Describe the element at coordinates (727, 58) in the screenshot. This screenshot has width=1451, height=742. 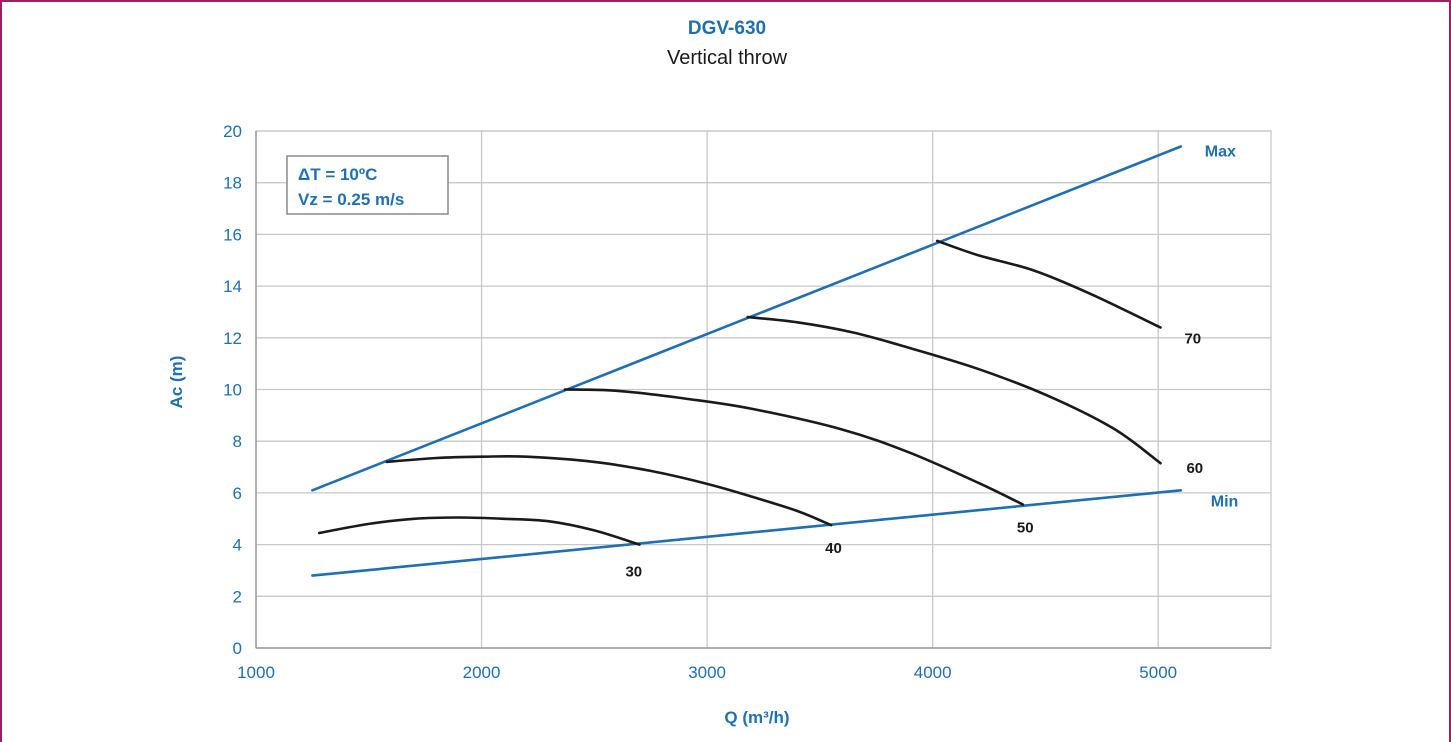
I see `chart-subtitle: Vertical throw` at that location.